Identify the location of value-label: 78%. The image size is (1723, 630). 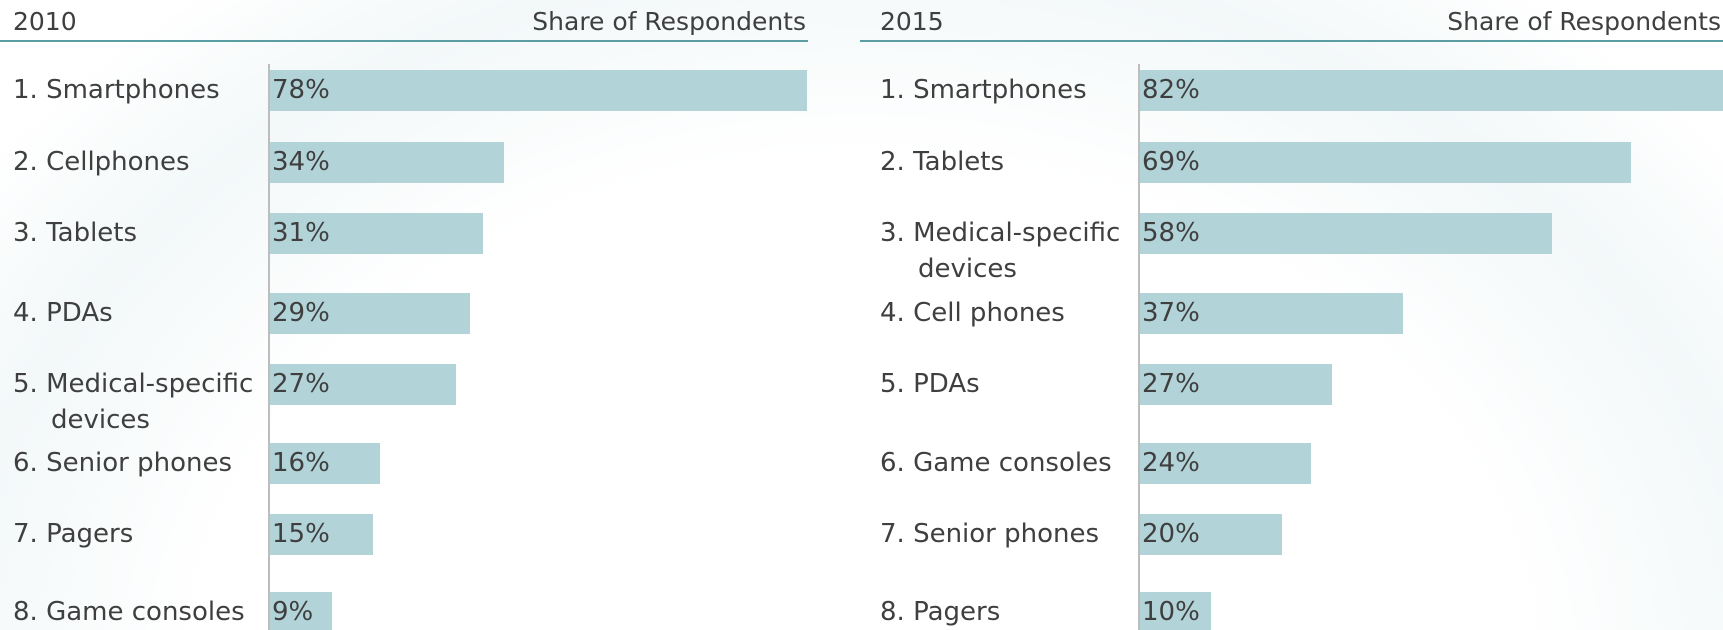
(301, 90).